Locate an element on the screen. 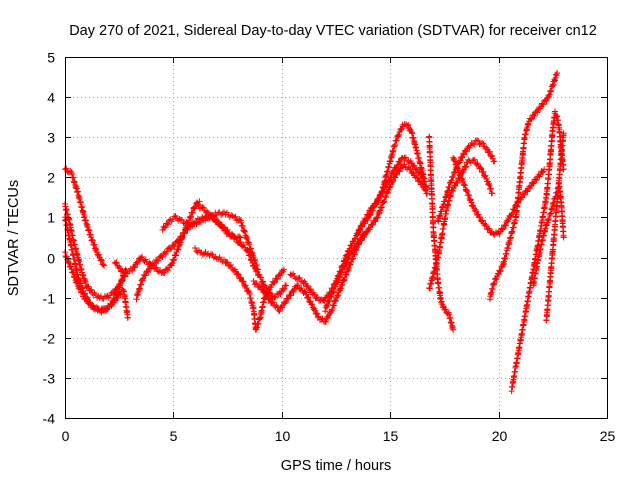 The height and width of the screenshot is (480, 640). series-sat-q is located at coordinates (499, 196).